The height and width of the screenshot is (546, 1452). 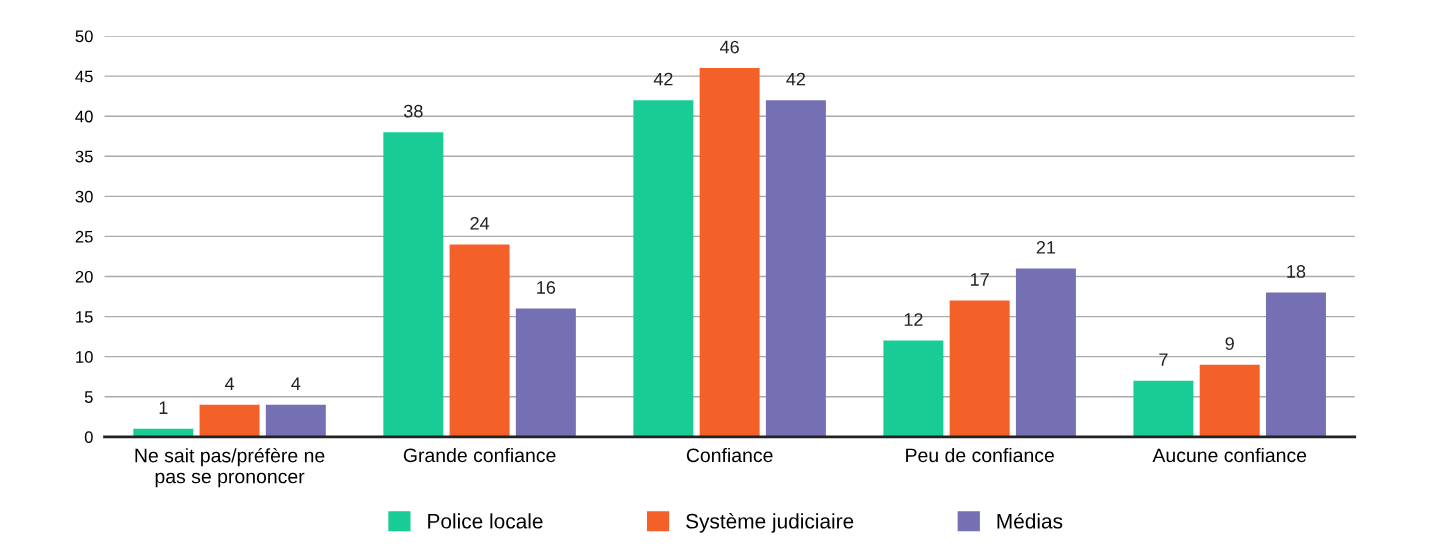 I want to click on y-tick-label: 10, so click(x=84, y=357).